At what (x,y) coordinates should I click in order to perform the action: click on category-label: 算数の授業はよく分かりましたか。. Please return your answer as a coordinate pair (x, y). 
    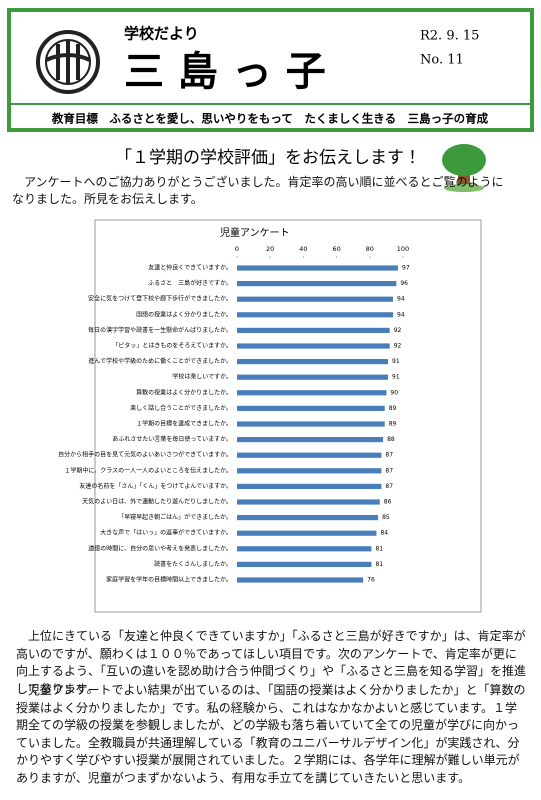
    Looking at the image, I should click on (184, 392).